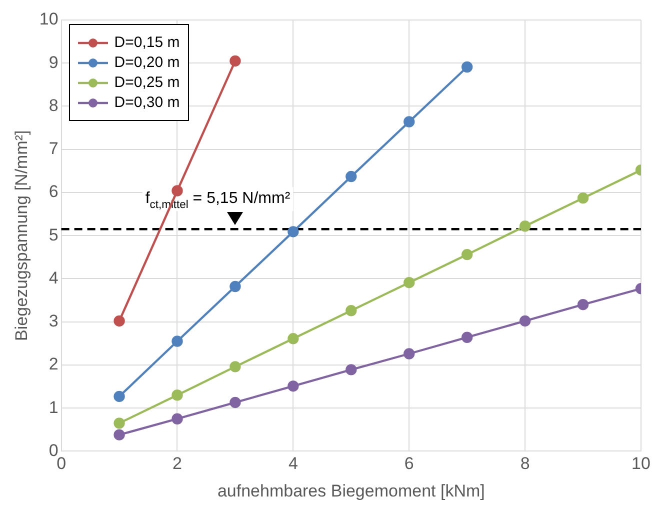  I want to click on legend-label: D=0,30 m, so click(147, 102).